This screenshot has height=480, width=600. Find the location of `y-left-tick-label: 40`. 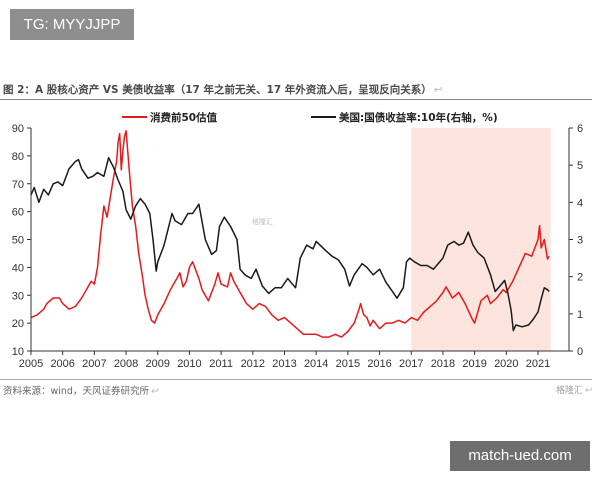

y-left-tick-label: 40 is located at coordinates (18, 268).